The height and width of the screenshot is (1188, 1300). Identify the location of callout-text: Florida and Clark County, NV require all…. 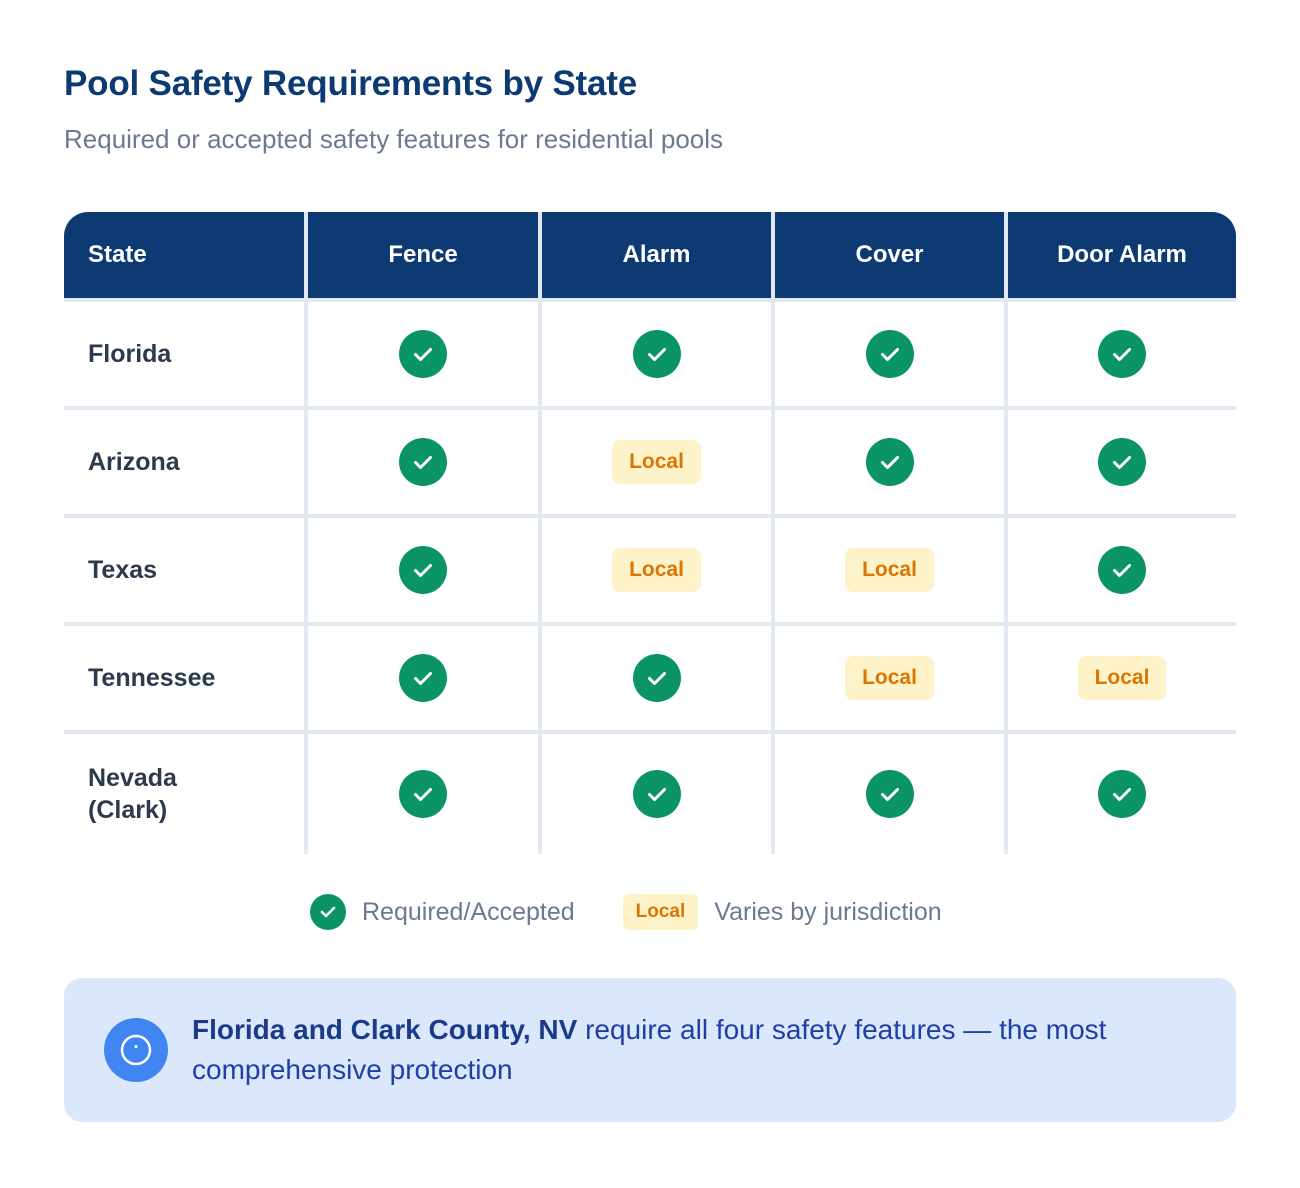
(697, 1050).